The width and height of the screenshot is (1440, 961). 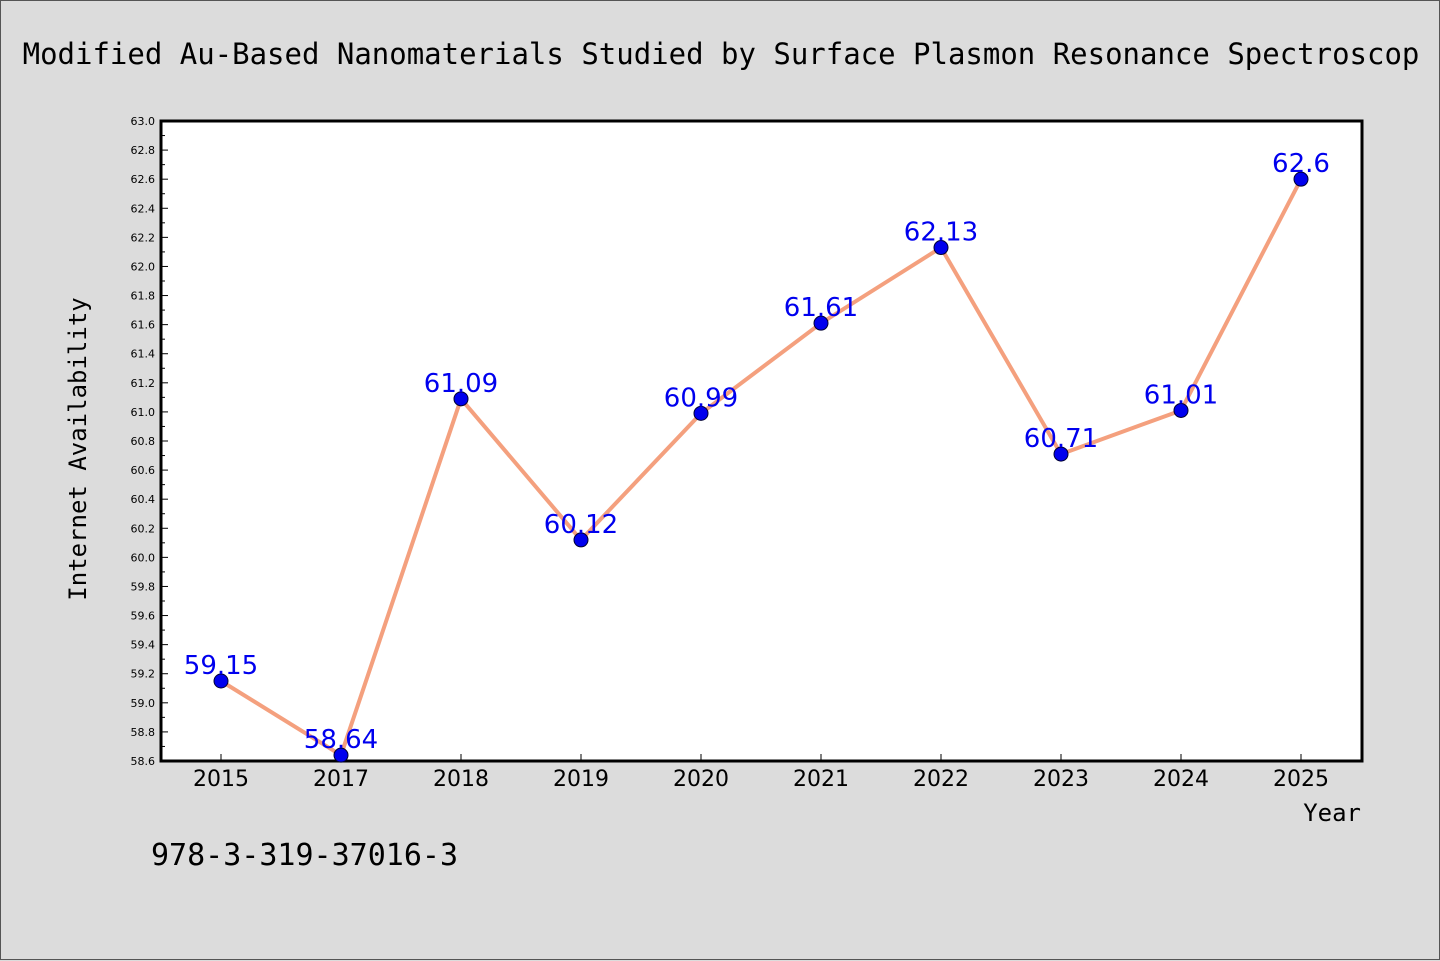 I want to click on y-tick-label: 59.2, so click(x=143, y=674).